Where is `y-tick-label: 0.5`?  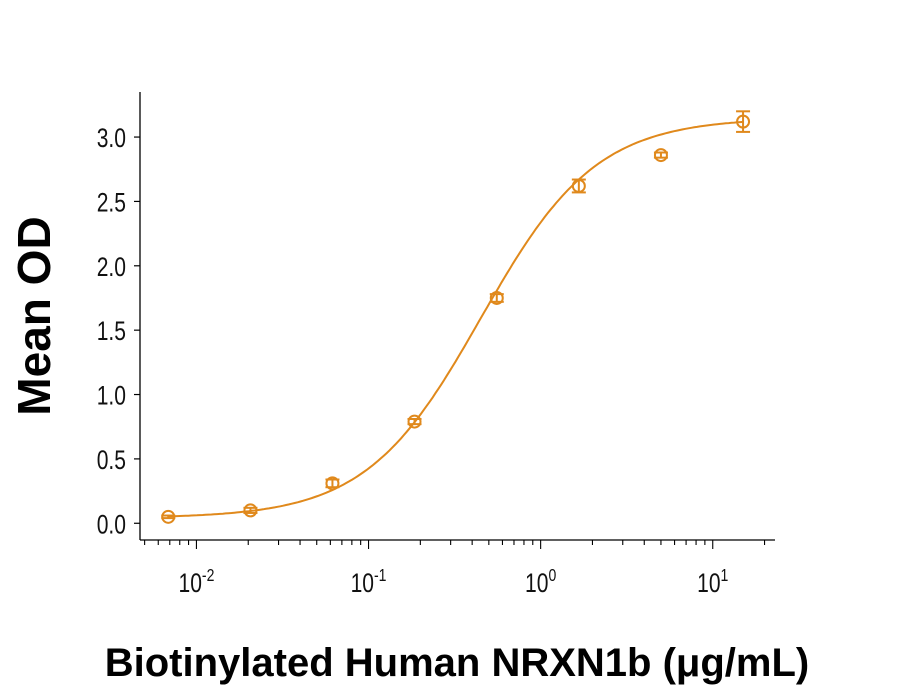
y-tick-label: 0.5 is located at coordinates (111, 460).